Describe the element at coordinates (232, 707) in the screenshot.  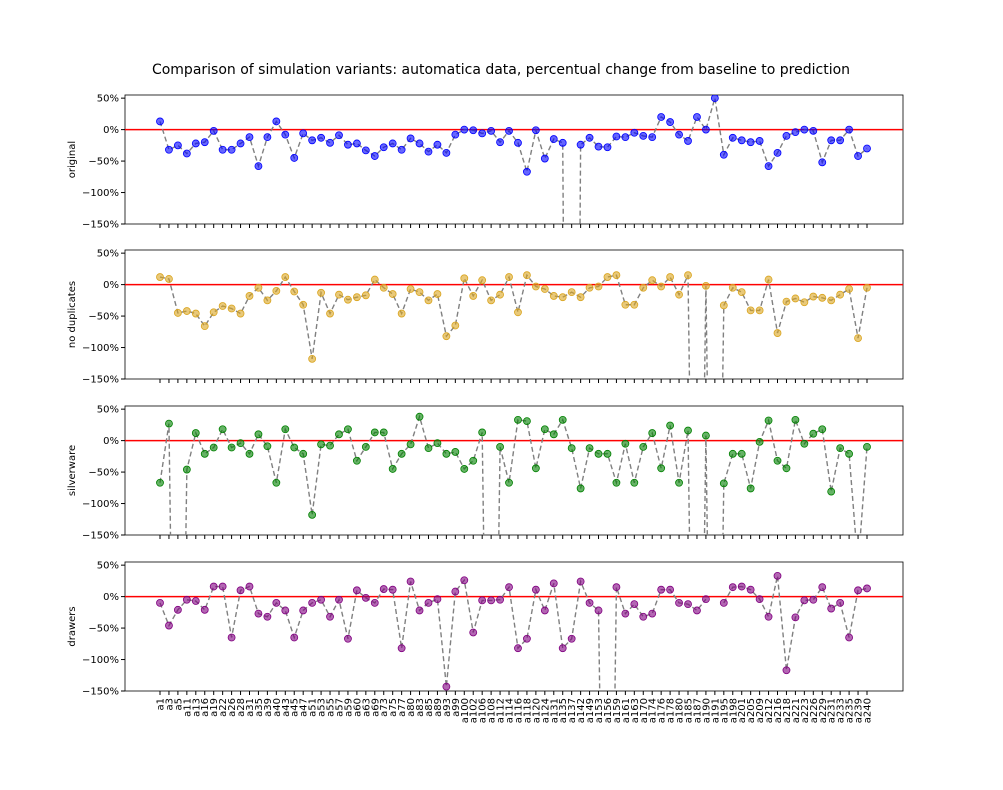
I see `x-tick-label: a26` at that location.